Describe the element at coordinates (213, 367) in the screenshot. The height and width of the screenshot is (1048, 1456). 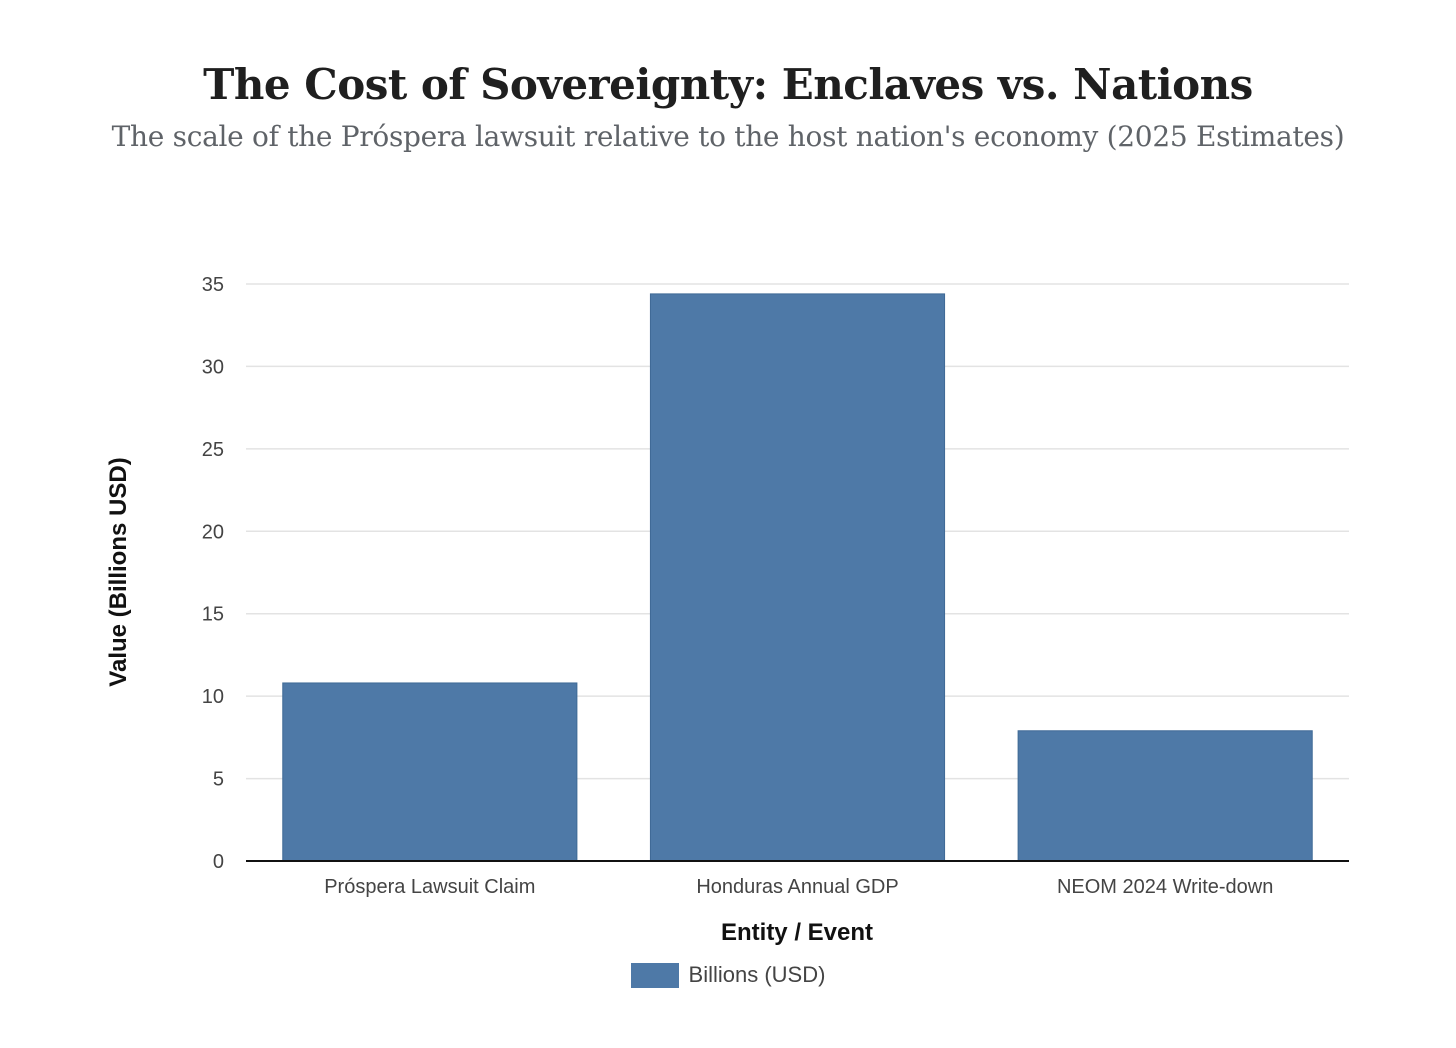
I see `y-tick-label: 30` at that location.